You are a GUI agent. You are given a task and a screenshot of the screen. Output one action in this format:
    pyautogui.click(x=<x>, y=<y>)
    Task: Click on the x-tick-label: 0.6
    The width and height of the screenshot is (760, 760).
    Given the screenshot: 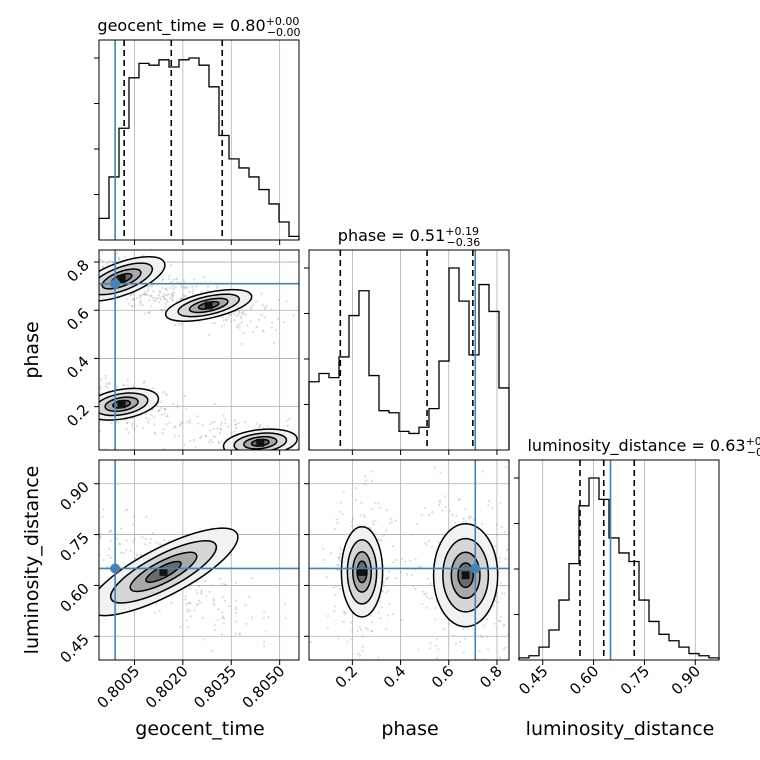 What is the action you would take?
    pyautogui.click(x=443, y=677)
    